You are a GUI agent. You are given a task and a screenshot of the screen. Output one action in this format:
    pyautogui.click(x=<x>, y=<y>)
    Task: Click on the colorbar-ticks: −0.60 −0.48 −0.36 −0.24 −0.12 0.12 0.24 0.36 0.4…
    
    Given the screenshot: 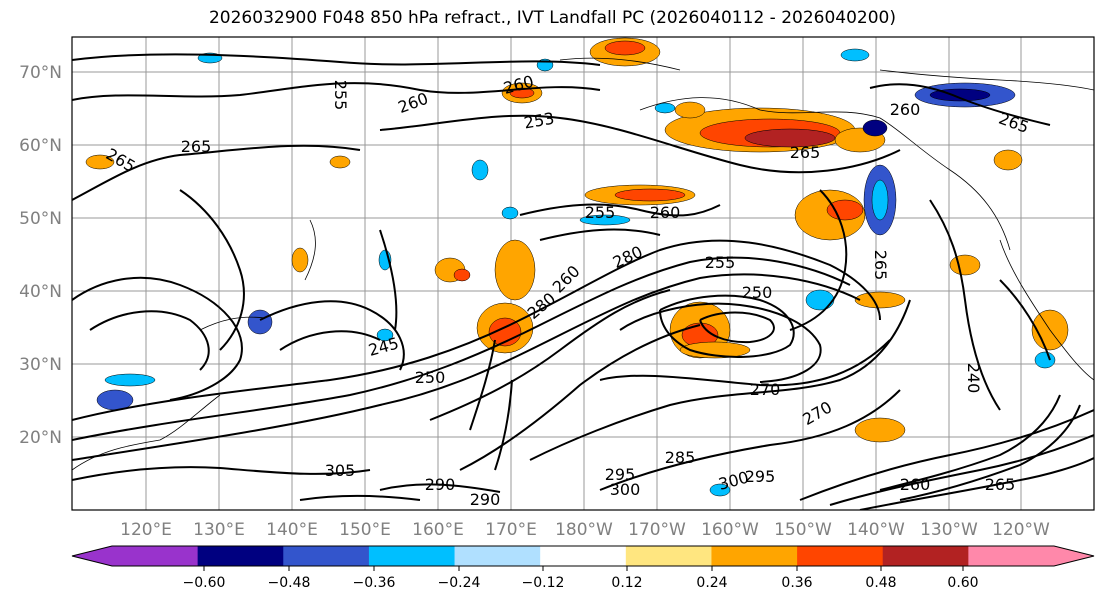 What is the action you would take?
    pyautogui.click(x=581, y=578)
    